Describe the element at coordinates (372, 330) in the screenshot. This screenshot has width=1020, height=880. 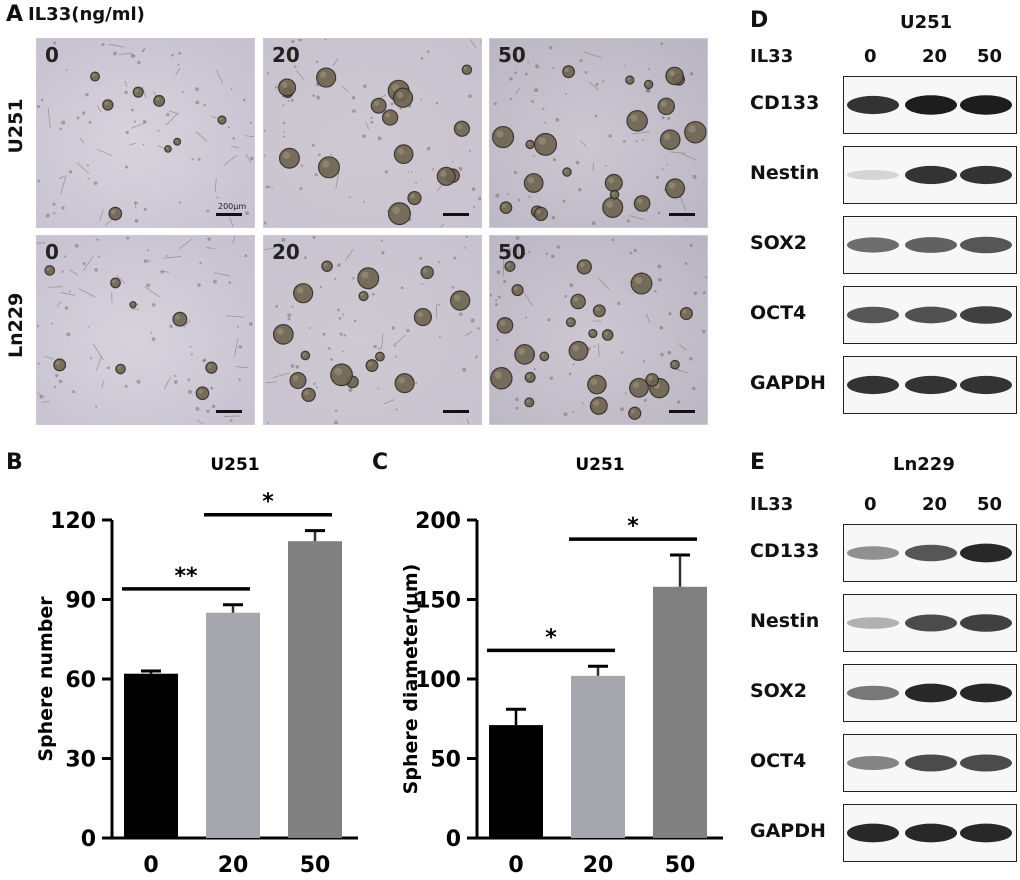
I see `micrograph-ln229-20: 20` at that location.